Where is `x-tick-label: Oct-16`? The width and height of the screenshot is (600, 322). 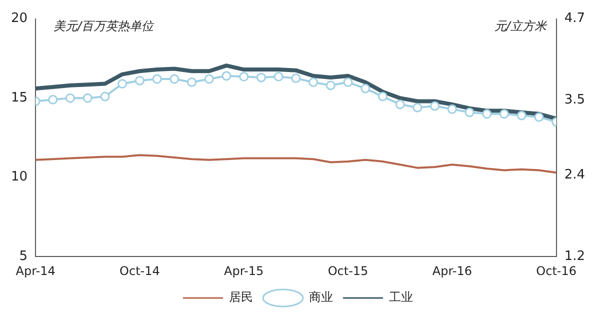 x-tick-label: Oct-16 is located at coordinates (556, 271).